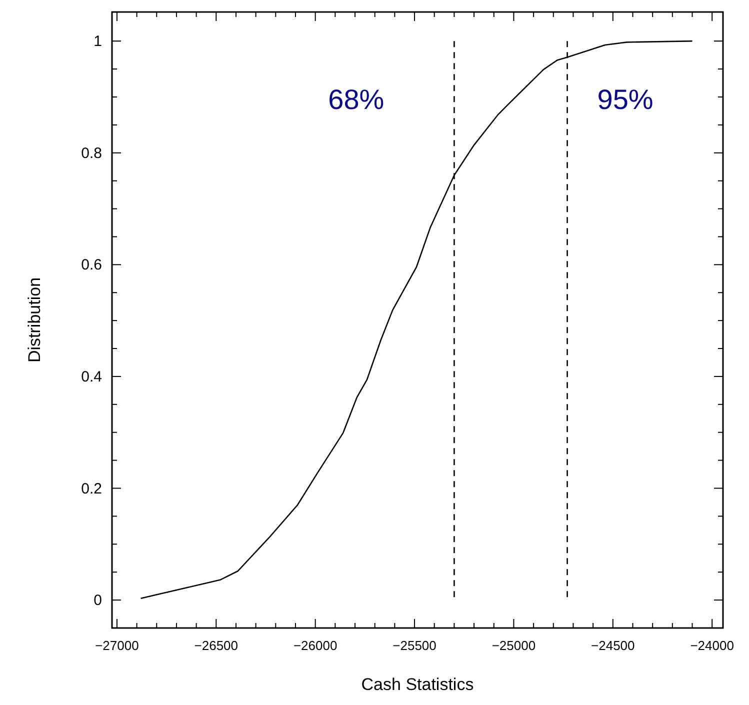 The height and width of the screenshot is (705, 749). I want to click on x-tick-label: −24500, so click(613, 645).